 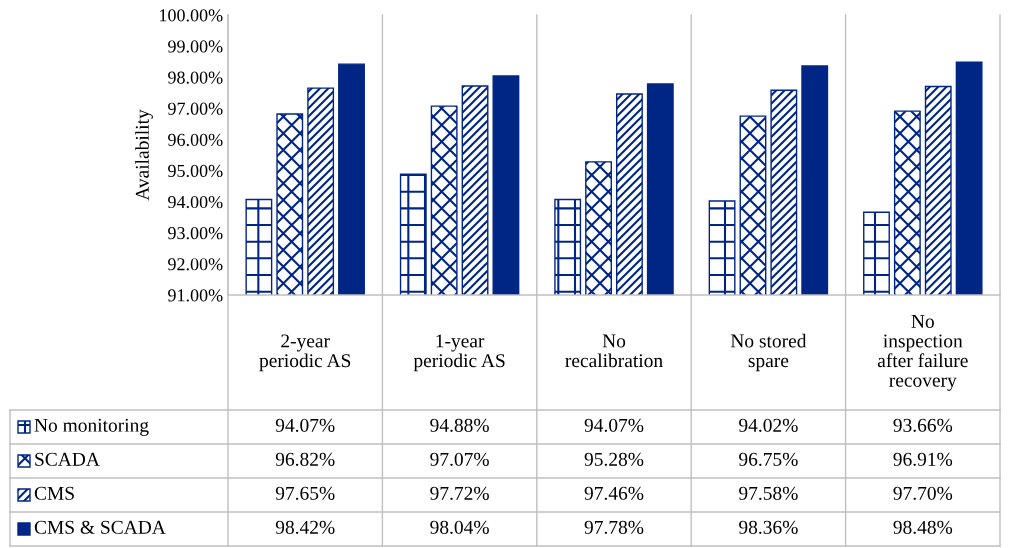 I want to click on legend-label: CMS, so click(x=54, y=493).